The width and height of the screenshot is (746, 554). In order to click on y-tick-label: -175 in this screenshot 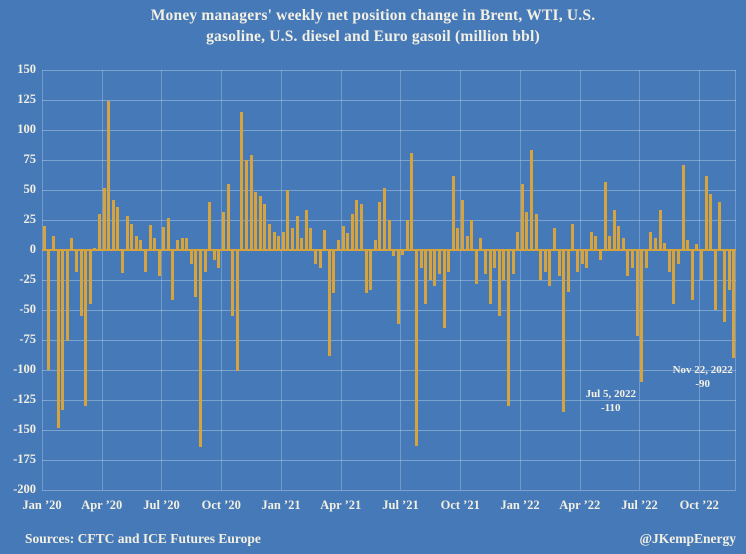, I will do `click(24, 459)`.